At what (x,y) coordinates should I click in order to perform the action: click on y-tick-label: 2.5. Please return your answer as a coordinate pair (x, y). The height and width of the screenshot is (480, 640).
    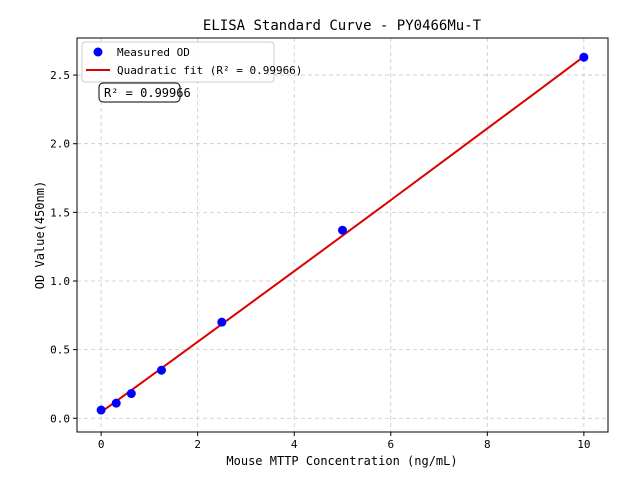
    Looking at the image, I should click on (60, 75).